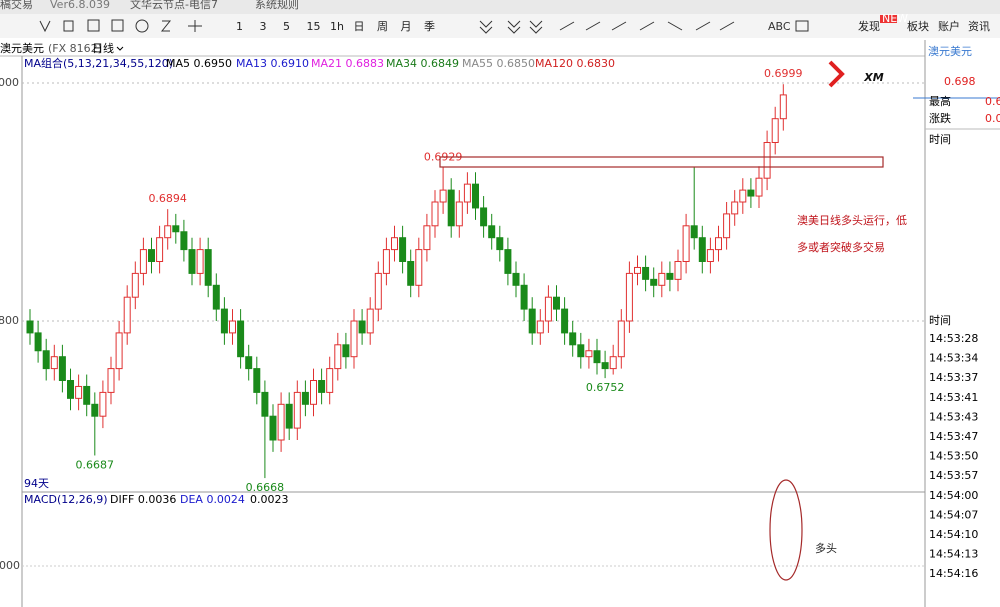  Describe the element at coordinates (359, 26) in the screenshot. I see `period-button: 日` at that location.